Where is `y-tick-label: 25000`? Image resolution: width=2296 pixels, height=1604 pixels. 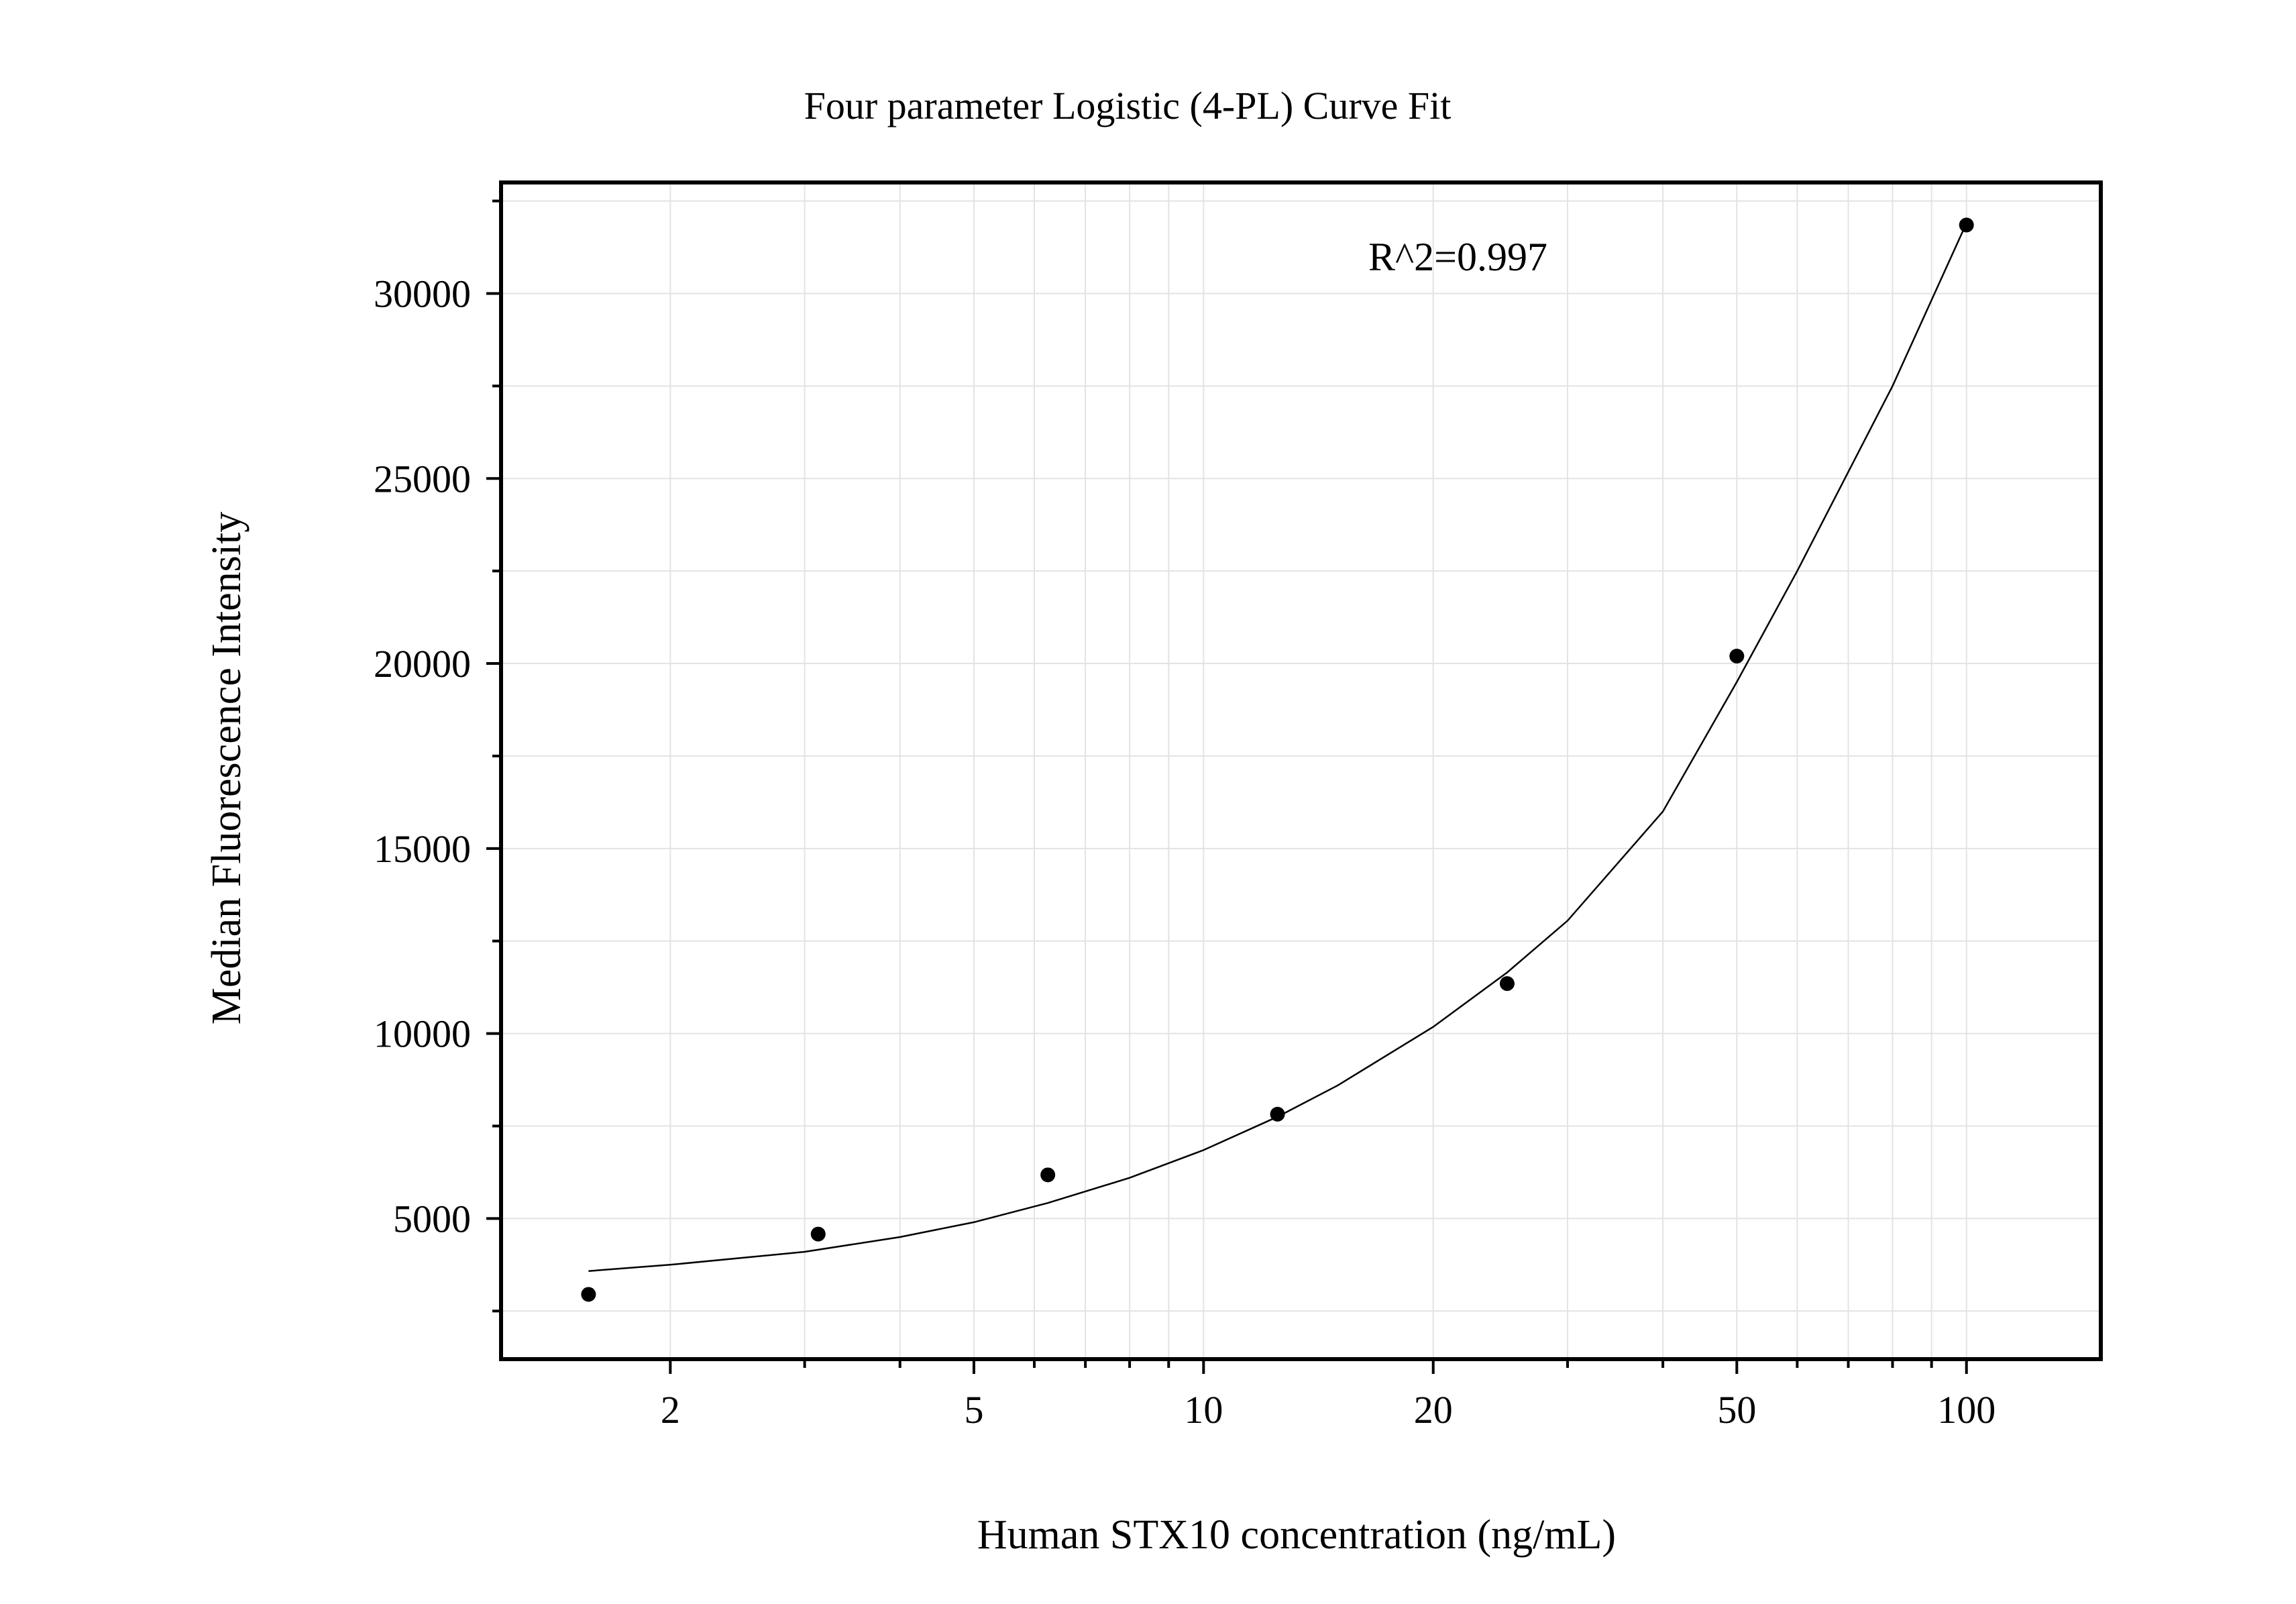
y-tick-label: 25000 is located at coordinates (422, 478).